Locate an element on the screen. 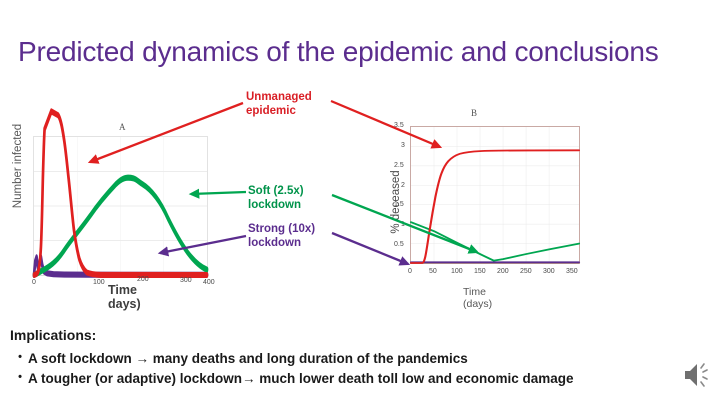  chart-a-xtick-1: 100 is located at coordinates (99, 282).